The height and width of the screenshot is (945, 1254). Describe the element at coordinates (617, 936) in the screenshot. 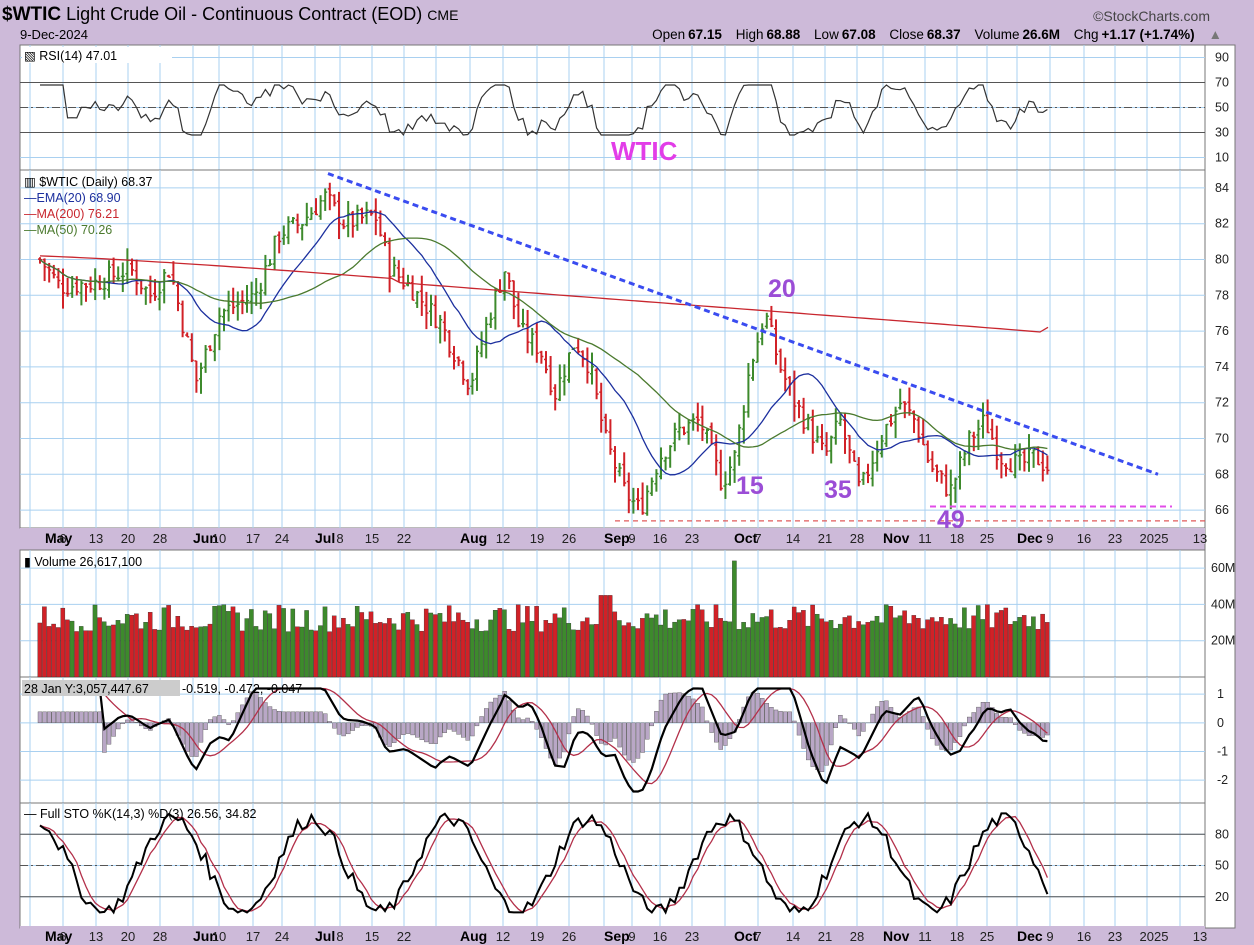

I see `x-tick-label: Sep` at that location.